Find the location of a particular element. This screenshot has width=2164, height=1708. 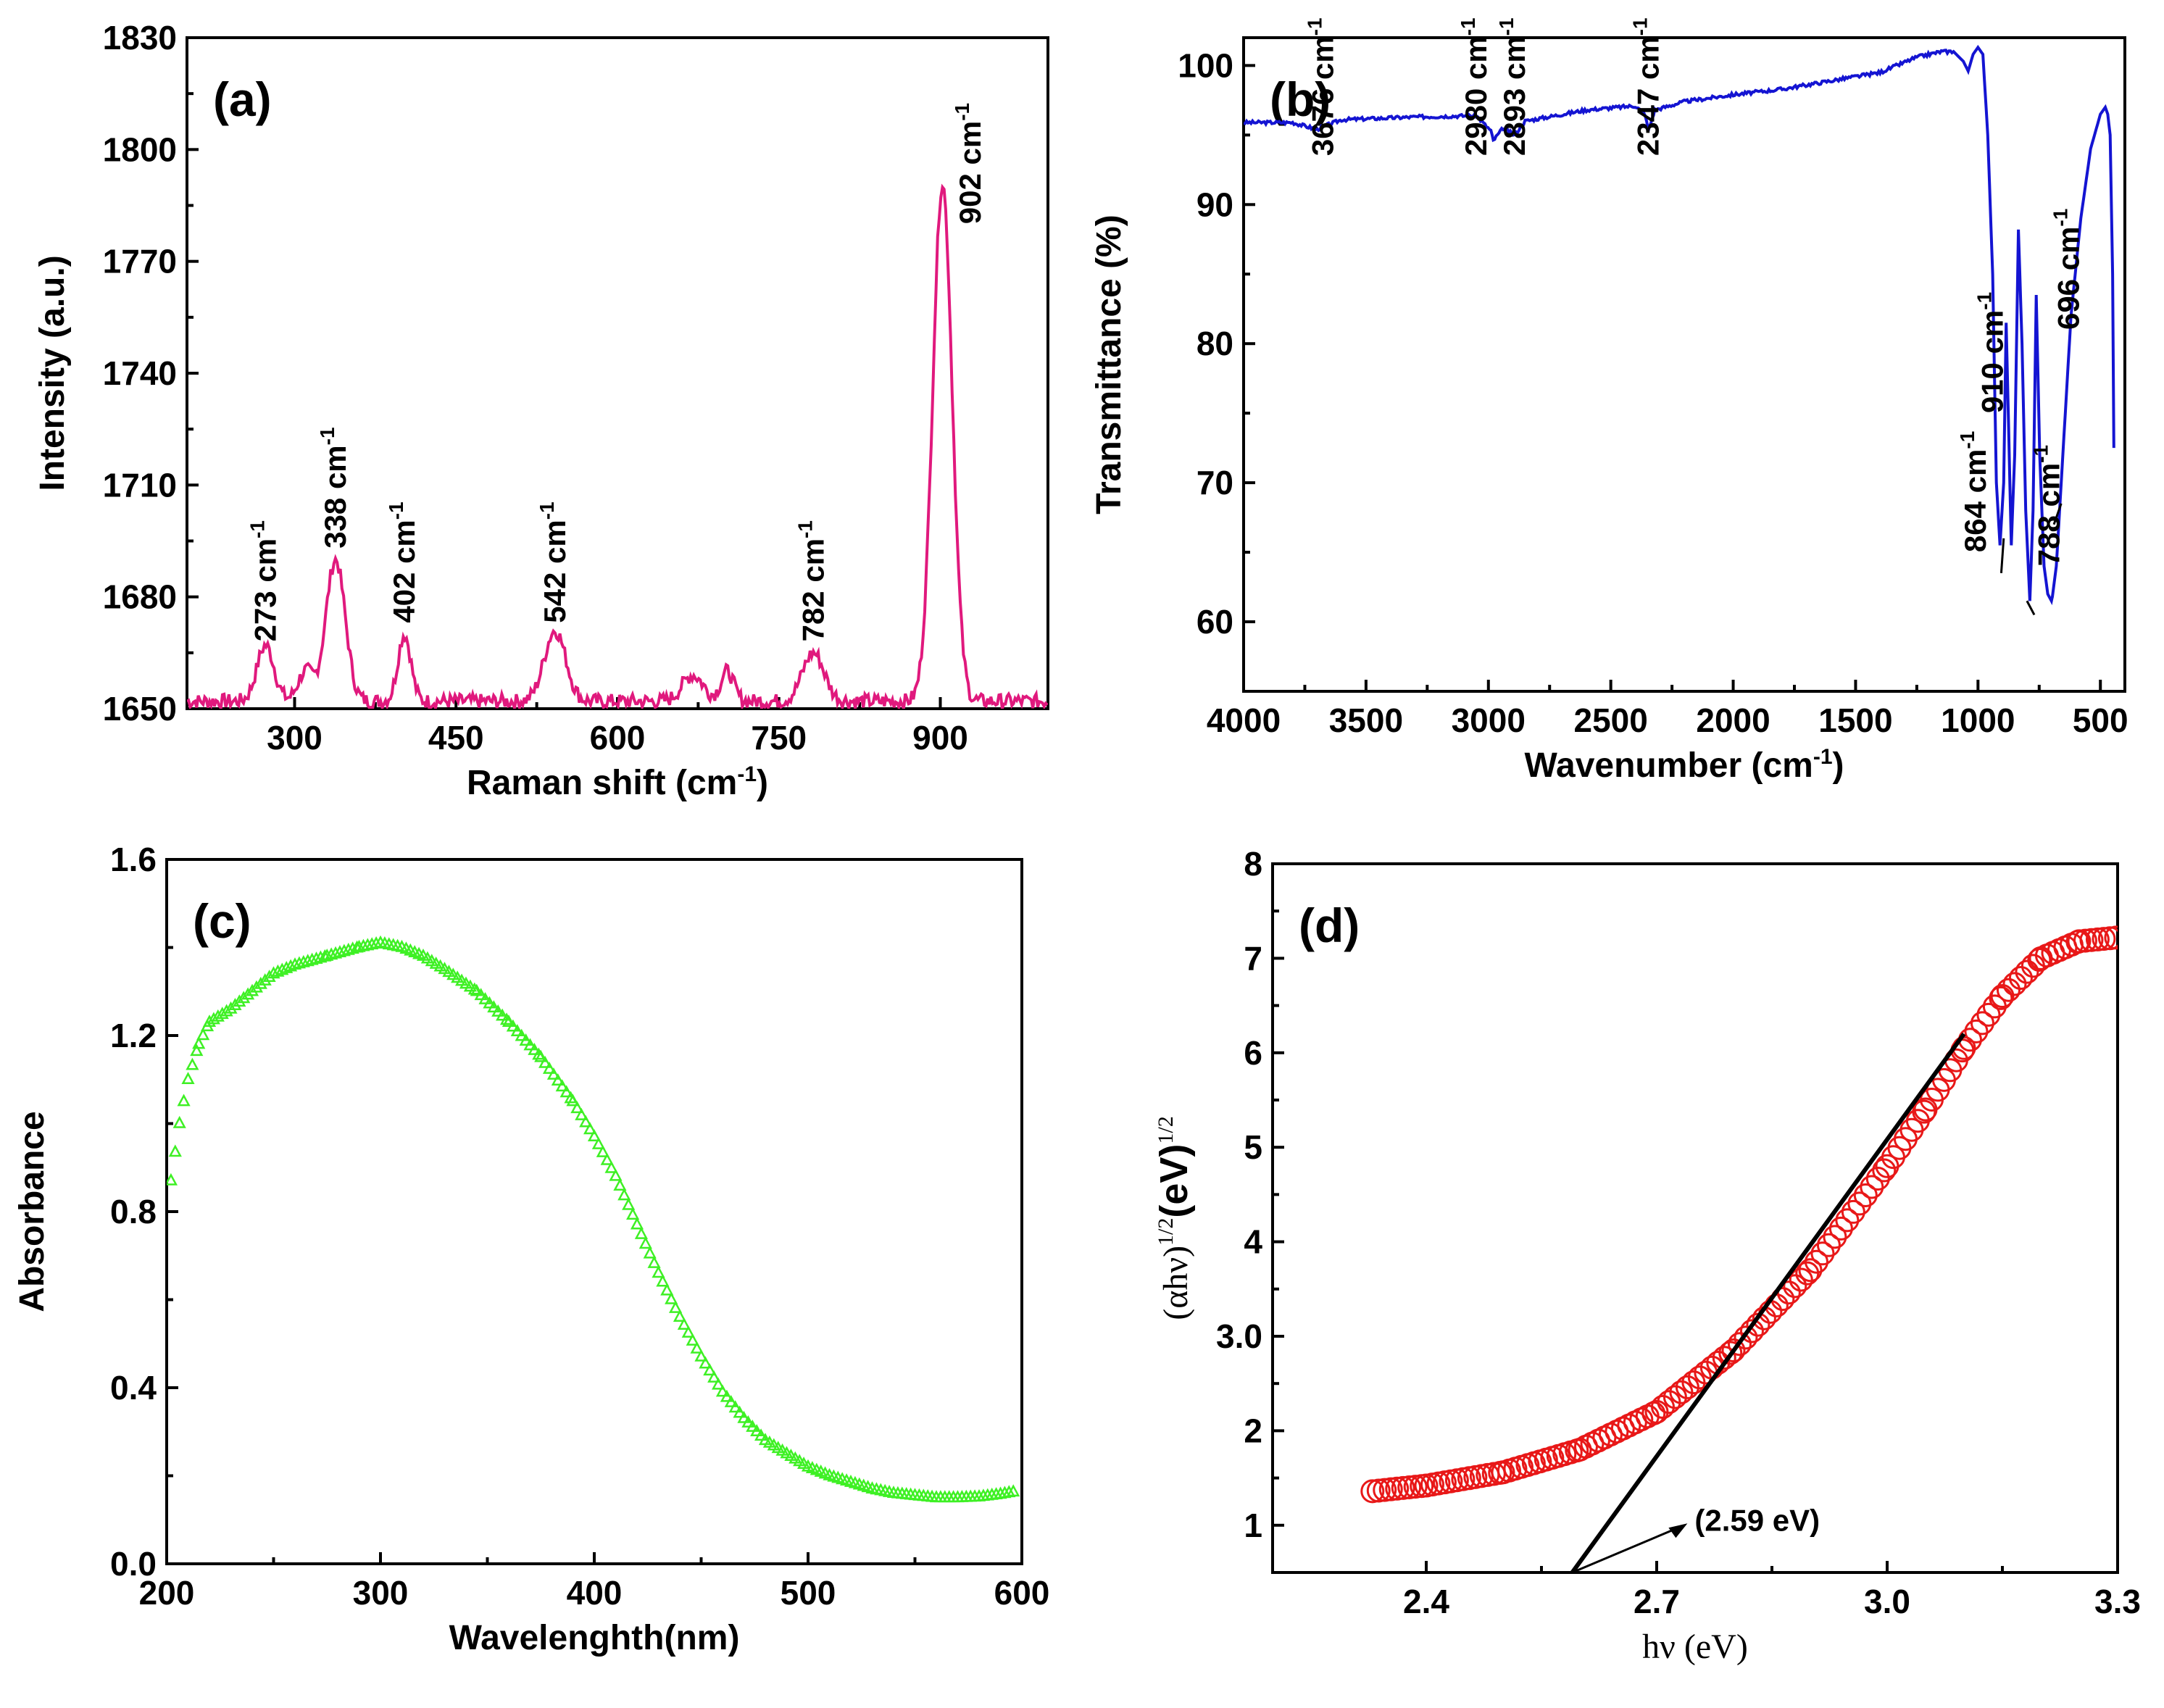

peak-annotation-a: 542 cm-1 is located at coordinates (554, 561).